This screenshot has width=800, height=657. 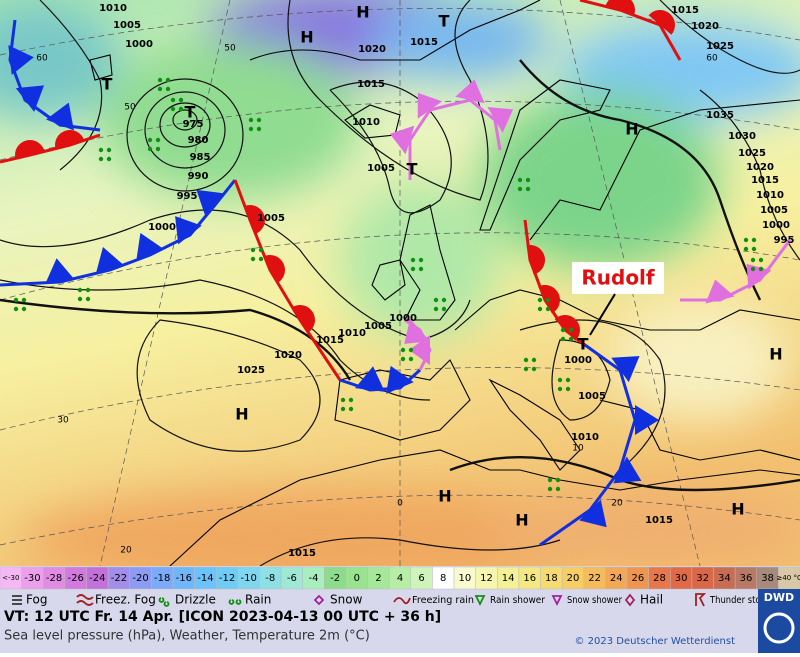 What do you see at coordinates (740, 600) in the screenshot?
I see `legend-label: Thunder storm` at bounding box center [740, 600].